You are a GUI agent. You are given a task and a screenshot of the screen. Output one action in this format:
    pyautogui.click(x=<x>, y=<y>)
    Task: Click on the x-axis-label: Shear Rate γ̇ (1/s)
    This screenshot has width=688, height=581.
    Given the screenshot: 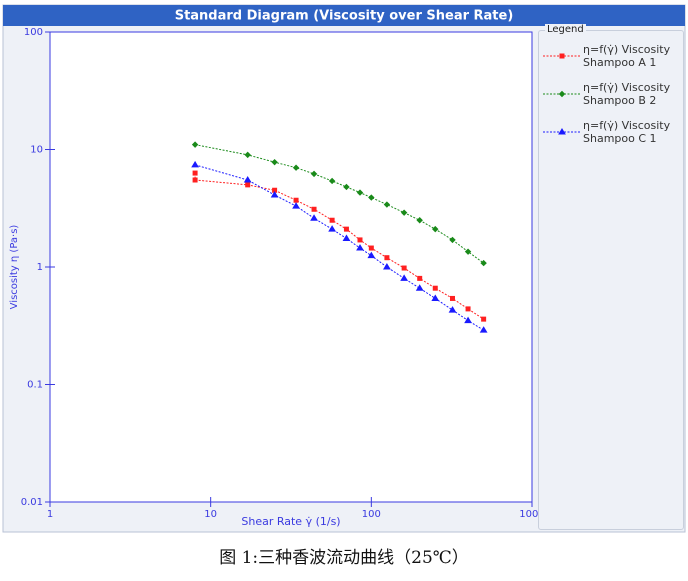 What is the action you would take?
    pyautogui.click(x=290, y=521)
    